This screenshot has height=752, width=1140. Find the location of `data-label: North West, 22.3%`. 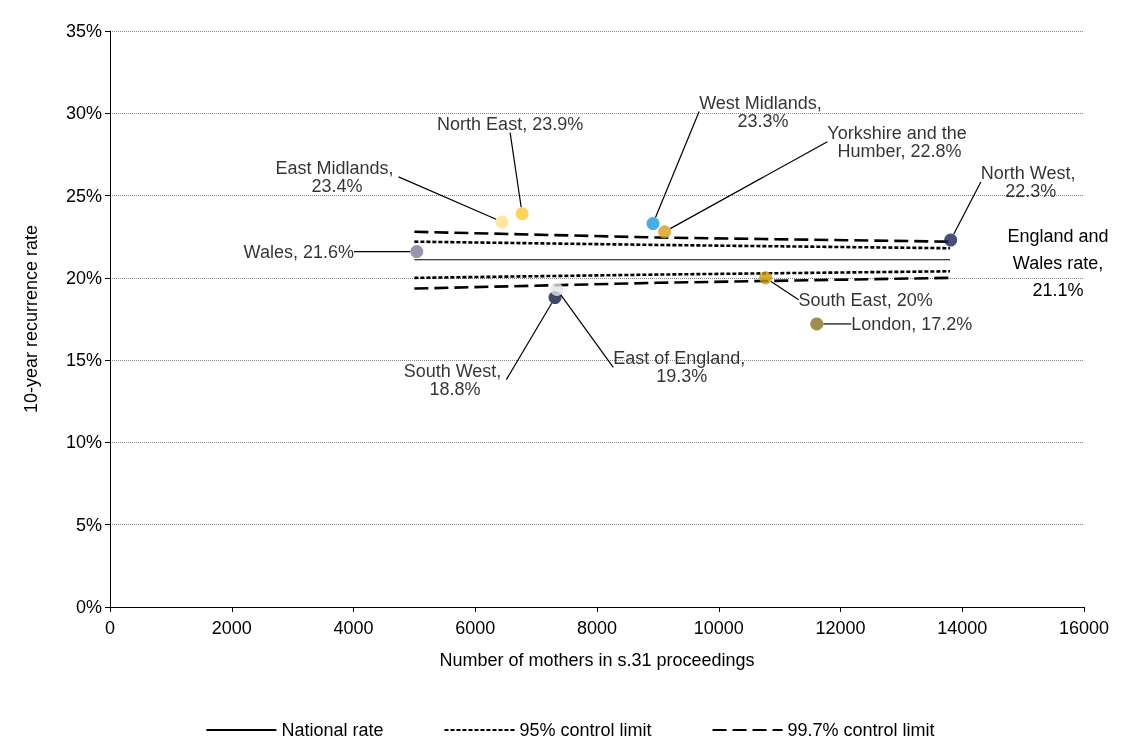

data-label: North West, 22.3% is located at coordinates (1030, 182).